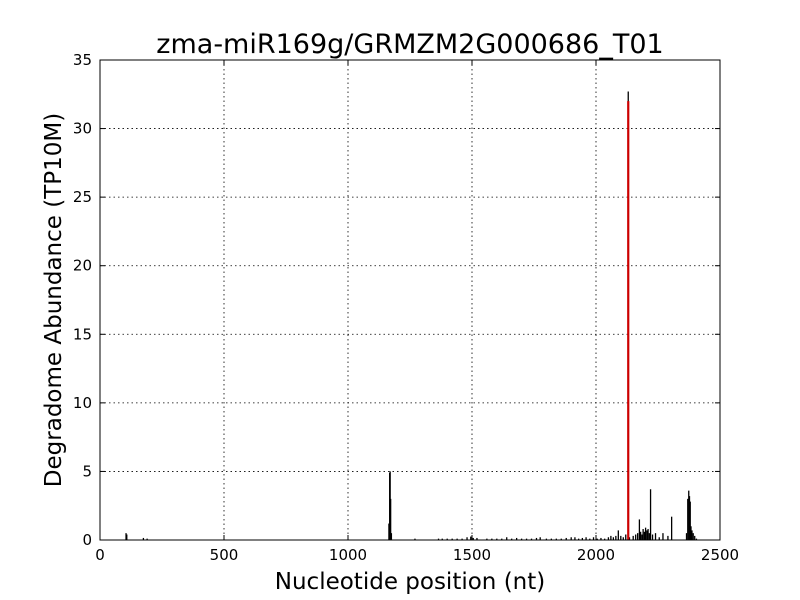 This screenshot has height=600, width=800. Describe the element at coordinates (82, 403) in the screenshot. I see `y-tick-label: 10` at that location.